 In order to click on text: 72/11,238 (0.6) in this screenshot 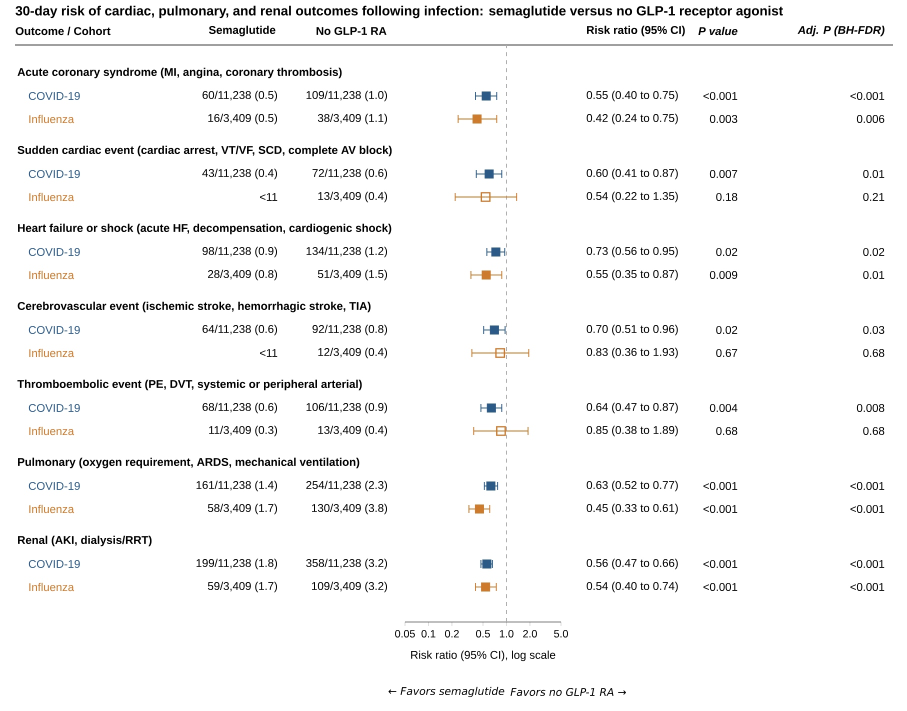, I will do `click(350, 174)`.